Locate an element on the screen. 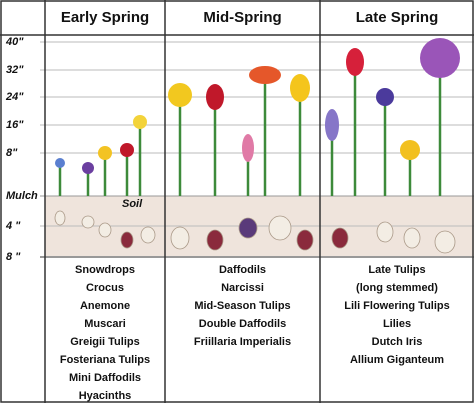  plant-name: Mini Daffodils is located at coordinates (105, 378).